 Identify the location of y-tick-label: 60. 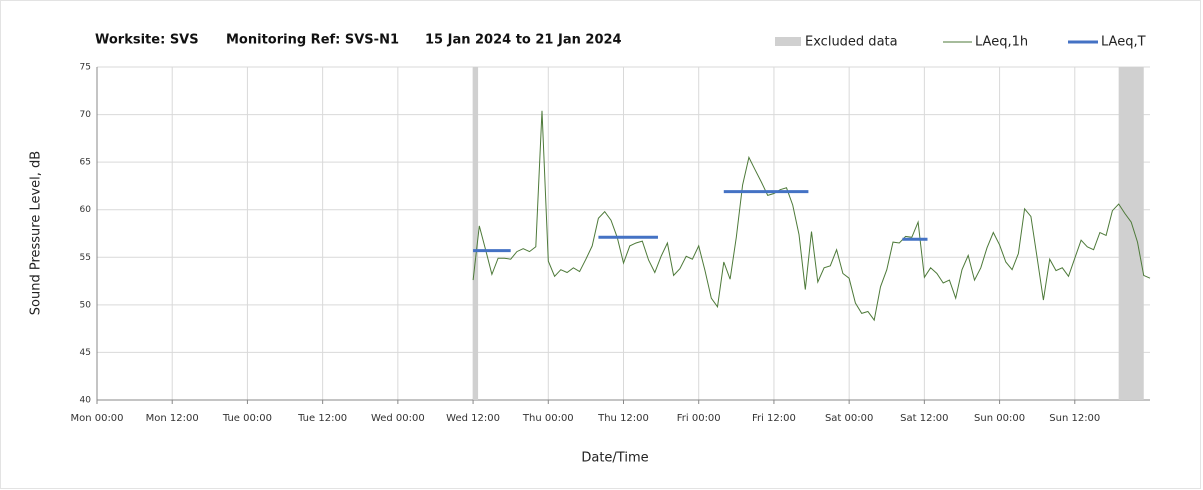
(86, 210).